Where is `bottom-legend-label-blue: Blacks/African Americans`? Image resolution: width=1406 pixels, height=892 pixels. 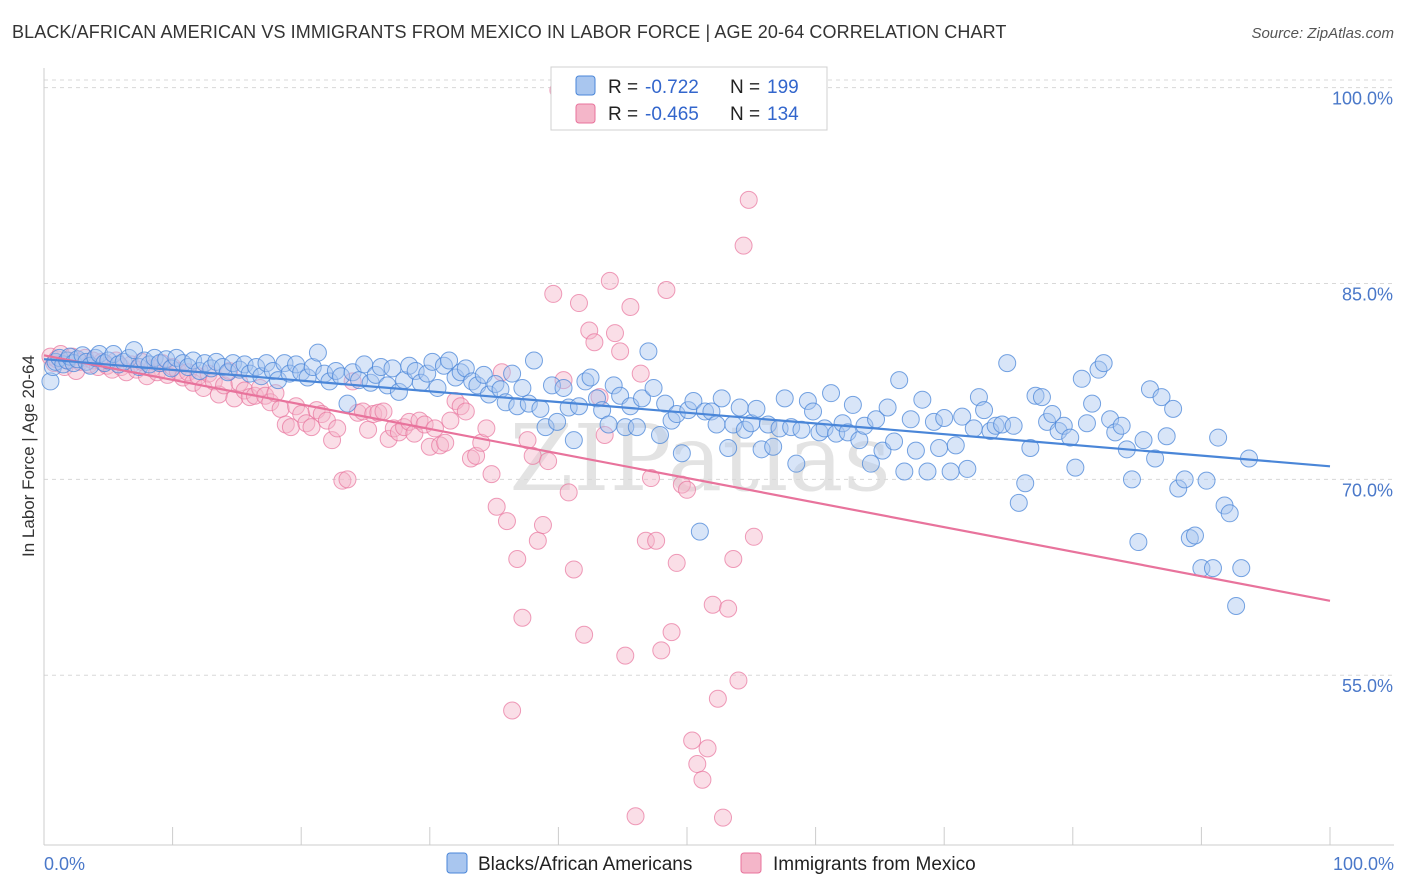
bottom-legend-label-blue: Blacks/African Americans is located at coordinates (585, 864).